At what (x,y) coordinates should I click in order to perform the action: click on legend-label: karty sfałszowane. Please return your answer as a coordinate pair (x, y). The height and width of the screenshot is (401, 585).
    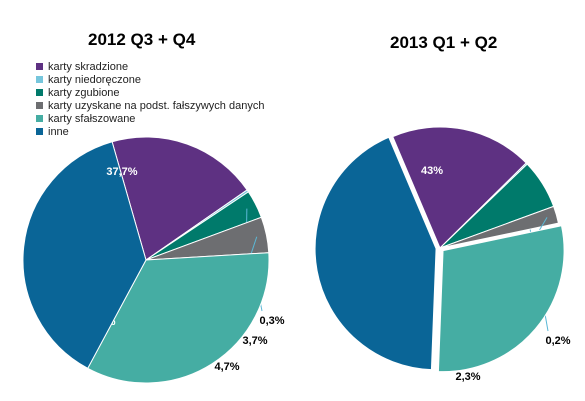
    Looking at the image, I should click on (92, 118).